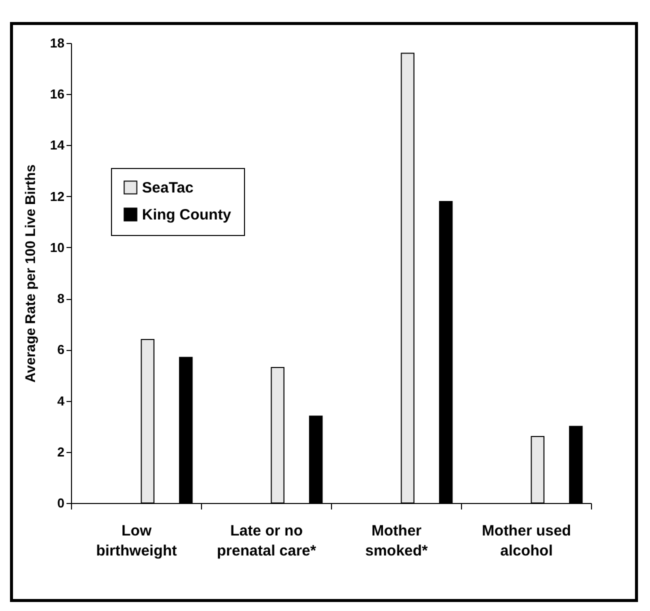  I want to click on y-tick-label: 14, so click(58, 145).